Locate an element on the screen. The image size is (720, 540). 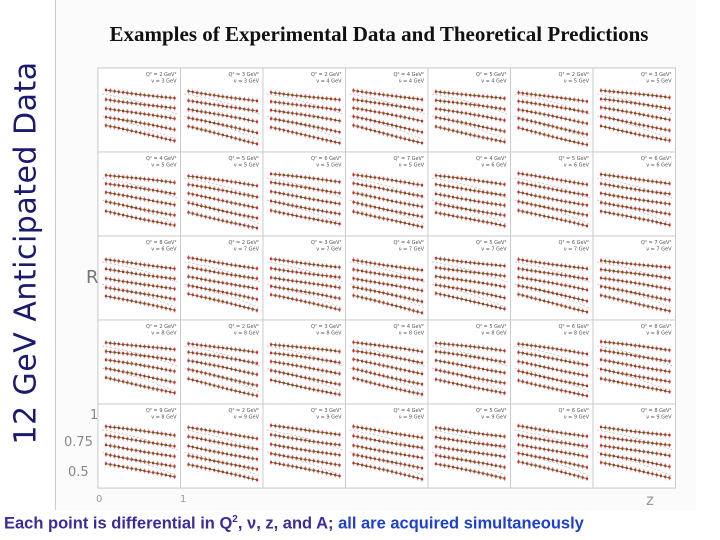
y-axis-symbol: R is located at coordinates (92, 277).